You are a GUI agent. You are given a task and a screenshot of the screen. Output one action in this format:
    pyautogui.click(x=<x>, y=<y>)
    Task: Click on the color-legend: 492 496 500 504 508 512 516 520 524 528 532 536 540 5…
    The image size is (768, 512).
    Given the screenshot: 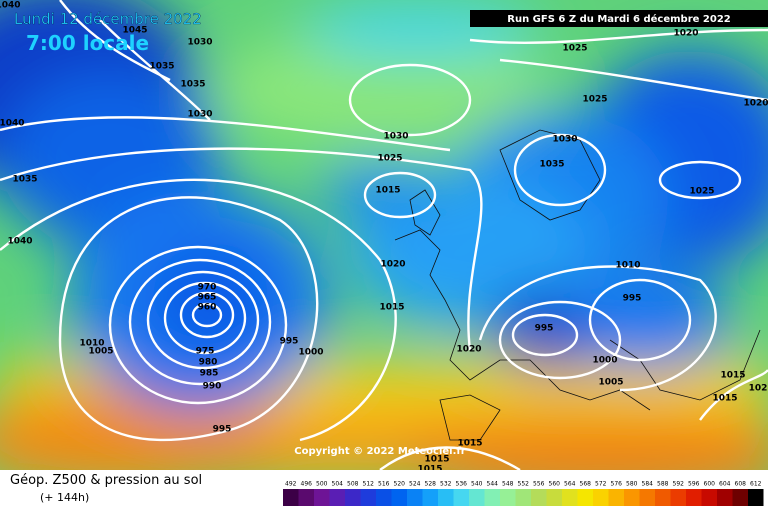 What is the action you would take?
    pyautogui.click(x=523, y=493)
    